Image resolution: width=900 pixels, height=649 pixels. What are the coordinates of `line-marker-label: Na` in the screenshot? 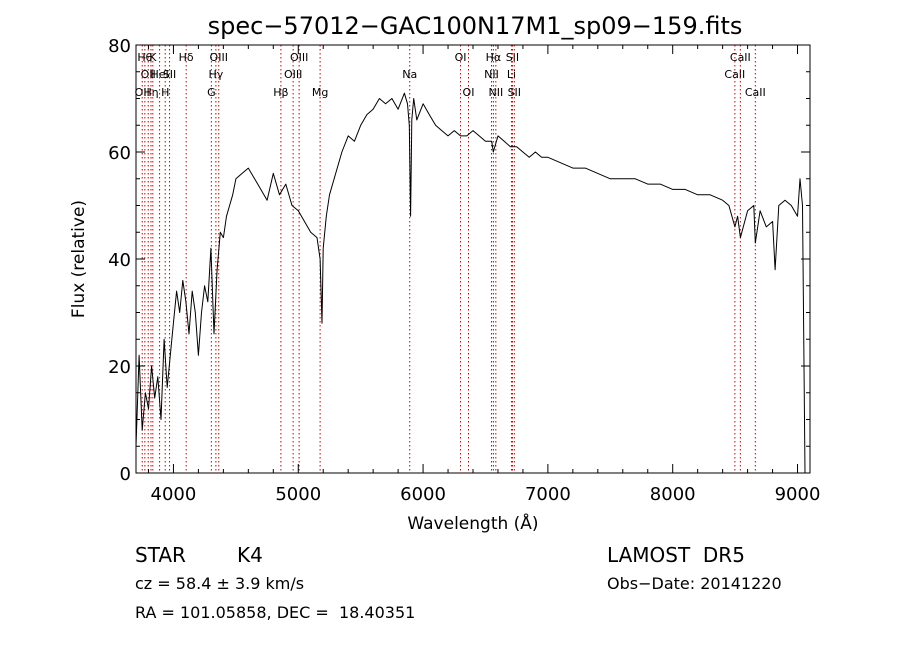 It's located at (409, 74).